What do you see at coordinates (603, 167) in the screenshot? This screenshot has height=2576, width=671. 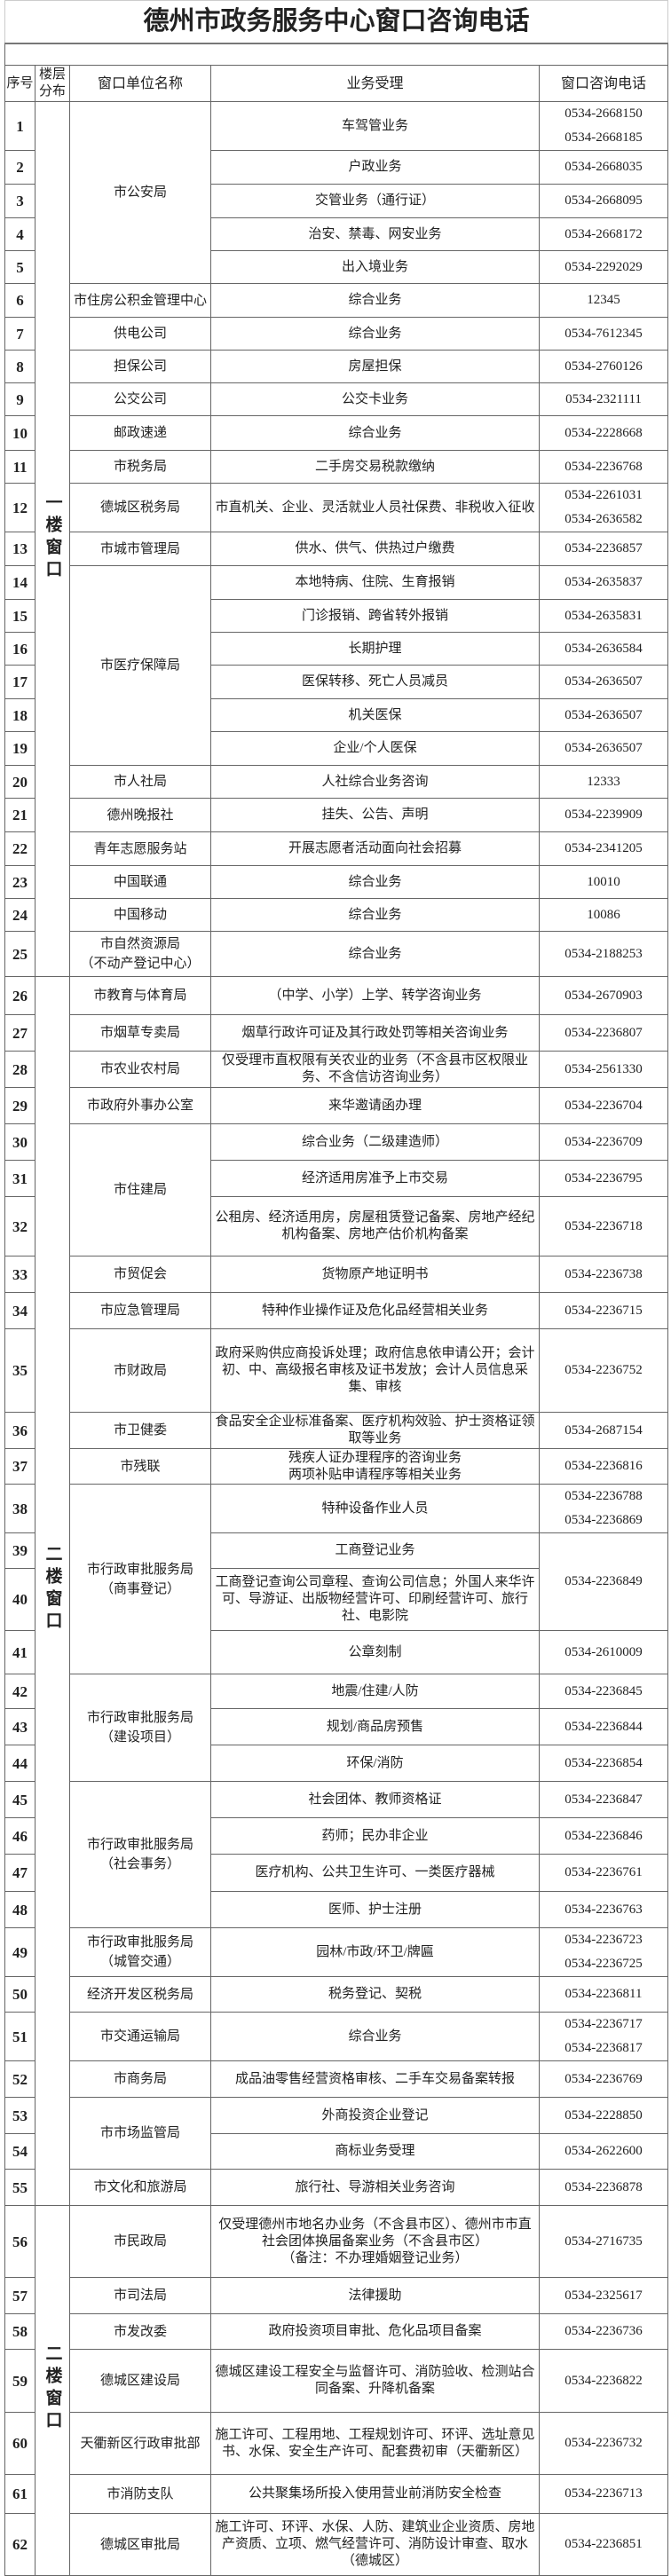 I see `phone-number: 0534-2668035` at bounding box center [603, 167].